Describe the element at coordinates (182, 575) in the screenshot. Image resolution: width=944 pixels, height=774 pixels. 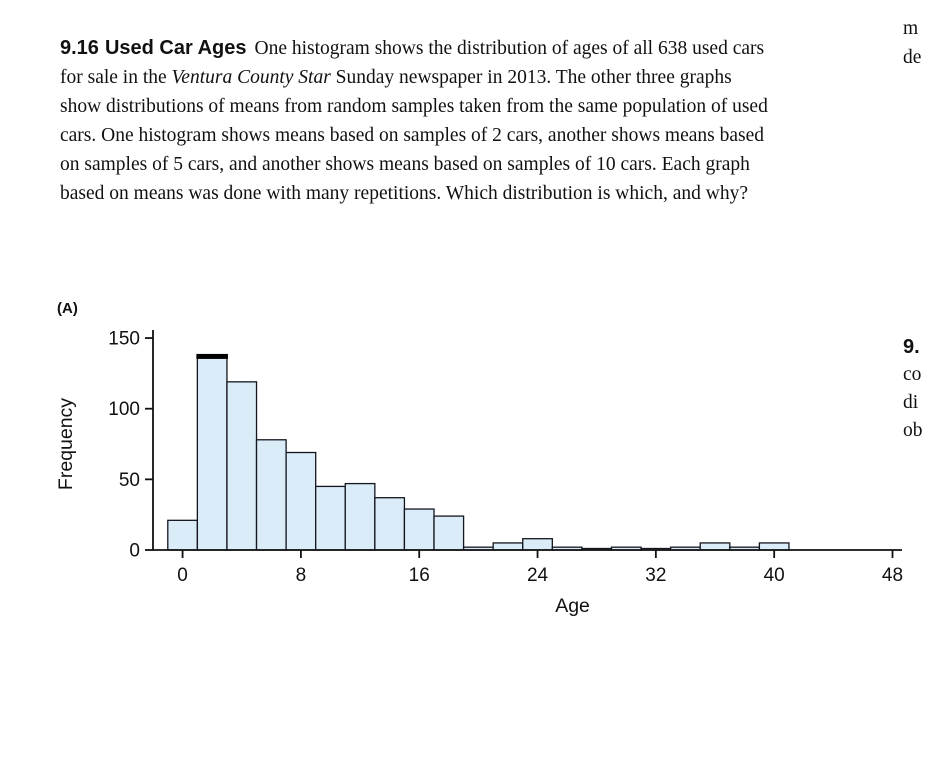
I see `x-tick-label: 0` at that location.